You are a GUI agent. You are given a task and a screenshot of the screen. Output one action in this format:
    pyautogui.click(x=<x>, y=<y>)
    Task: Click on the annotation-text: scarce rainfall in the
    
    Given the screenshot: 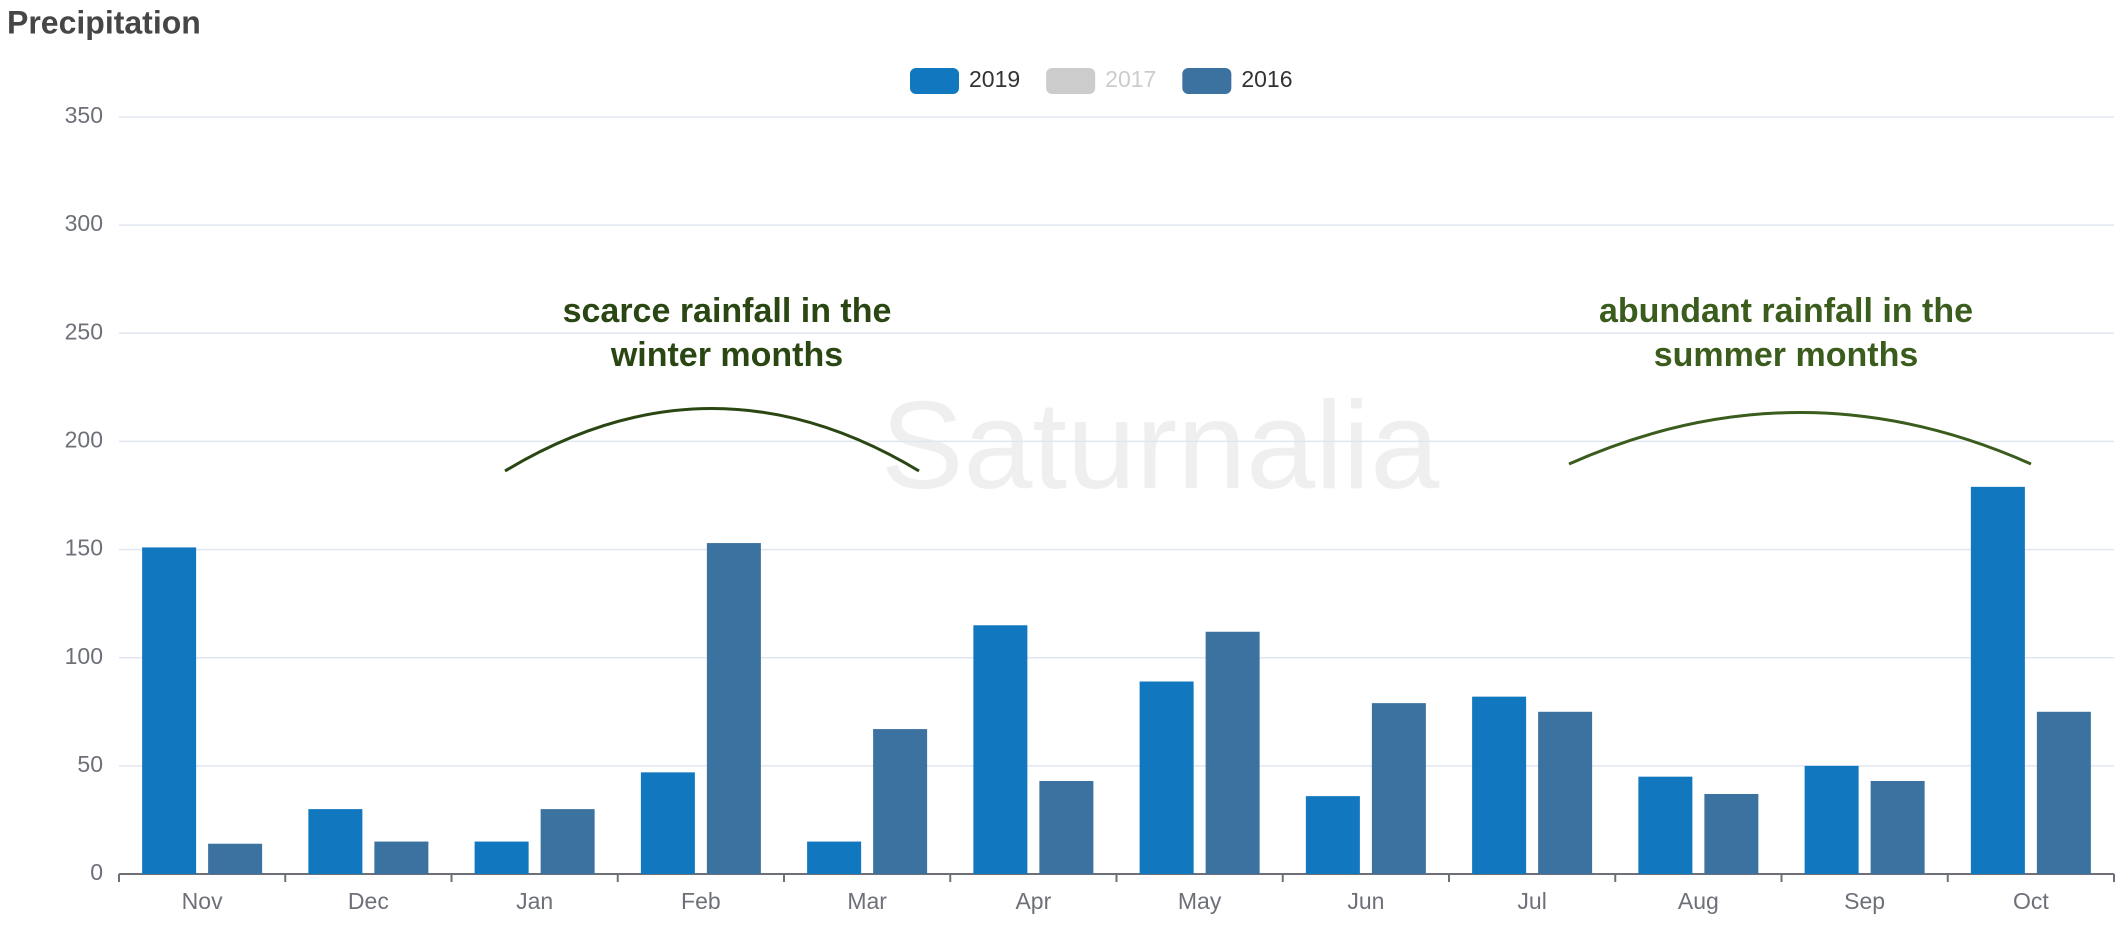 What is the action you would take?
    pyautogui.click(x=727, y=311)
    